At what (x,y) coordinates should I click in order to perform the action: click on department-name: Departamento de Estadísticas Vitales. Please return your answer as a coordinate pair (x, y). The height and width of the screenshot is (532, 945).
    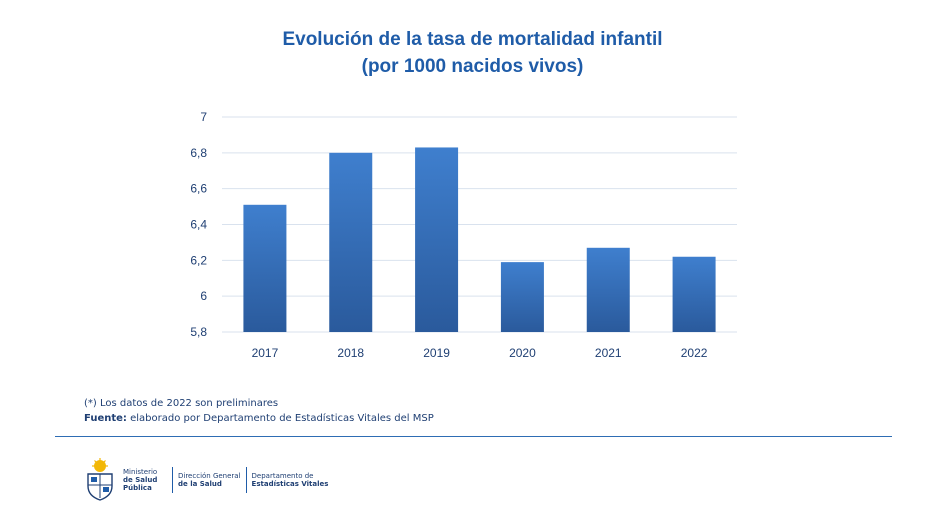
    Looking at the image, I should click on (290, 480).